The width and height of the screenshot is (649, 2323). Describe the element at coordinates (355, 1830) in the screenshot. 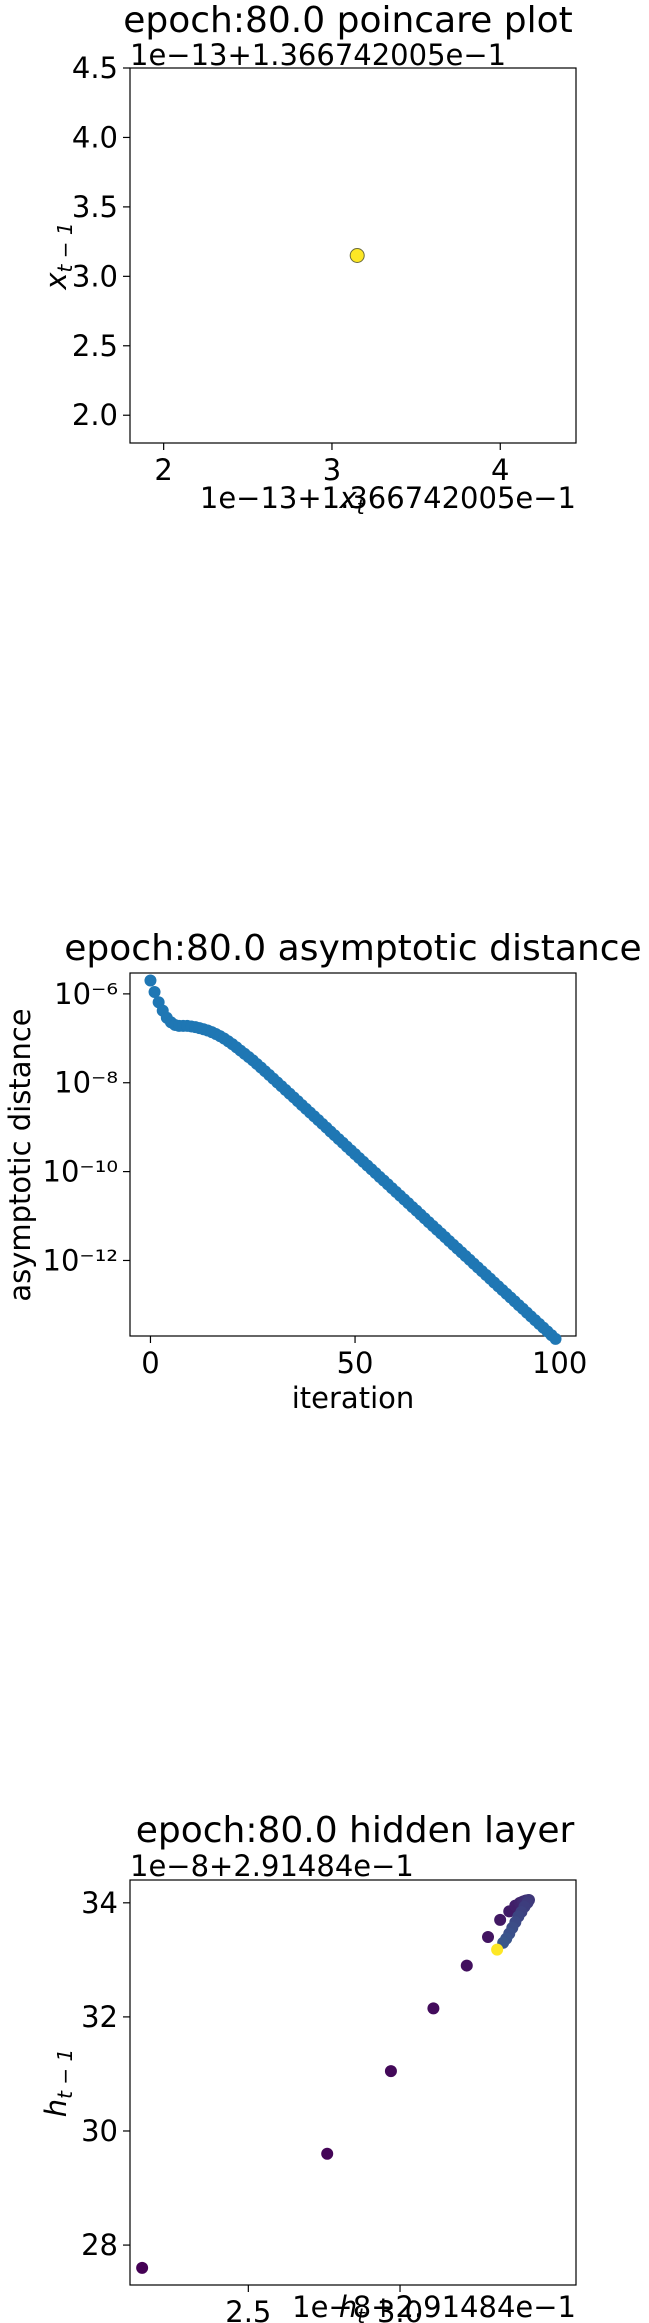

I see `hidden-title: epoch:80.0 hidden layer` at that location.